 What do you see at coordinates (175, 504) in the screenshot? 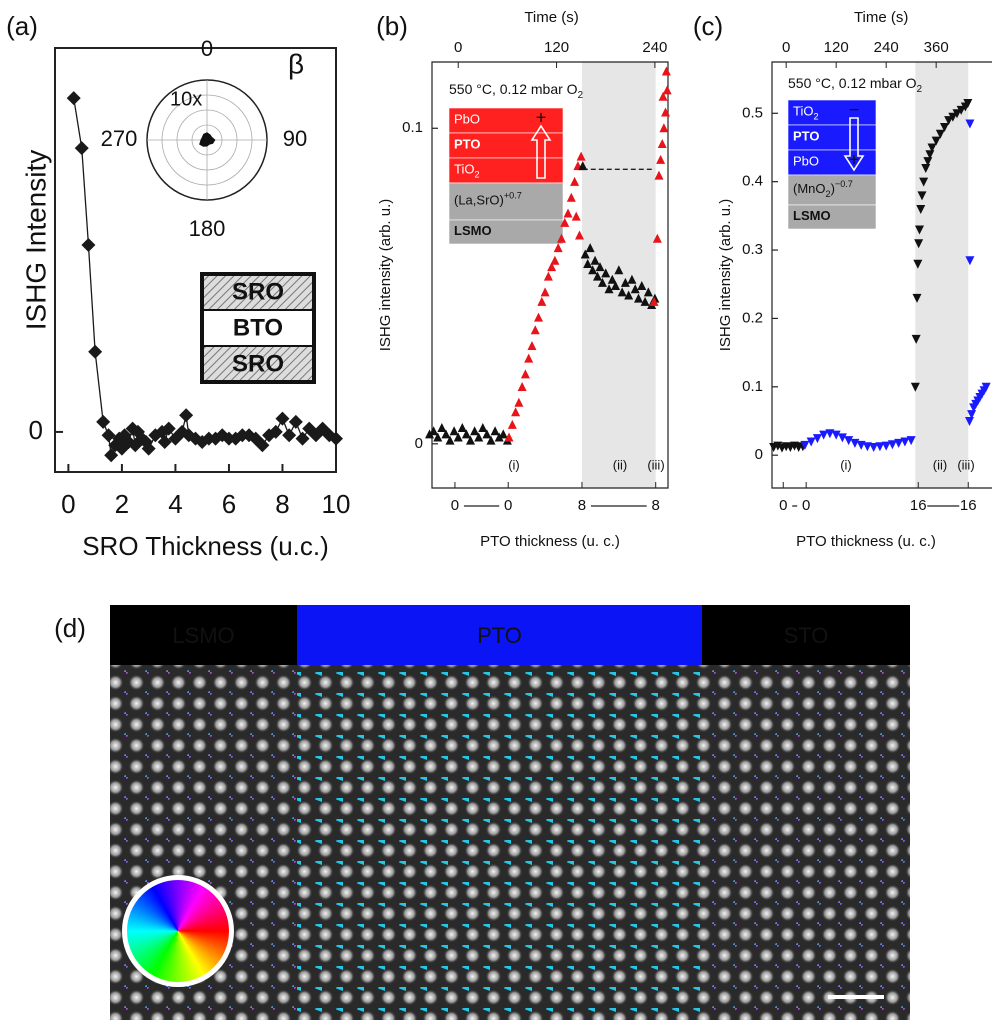
I see `x-tick-label: 4` at bounding box center [175, 504].